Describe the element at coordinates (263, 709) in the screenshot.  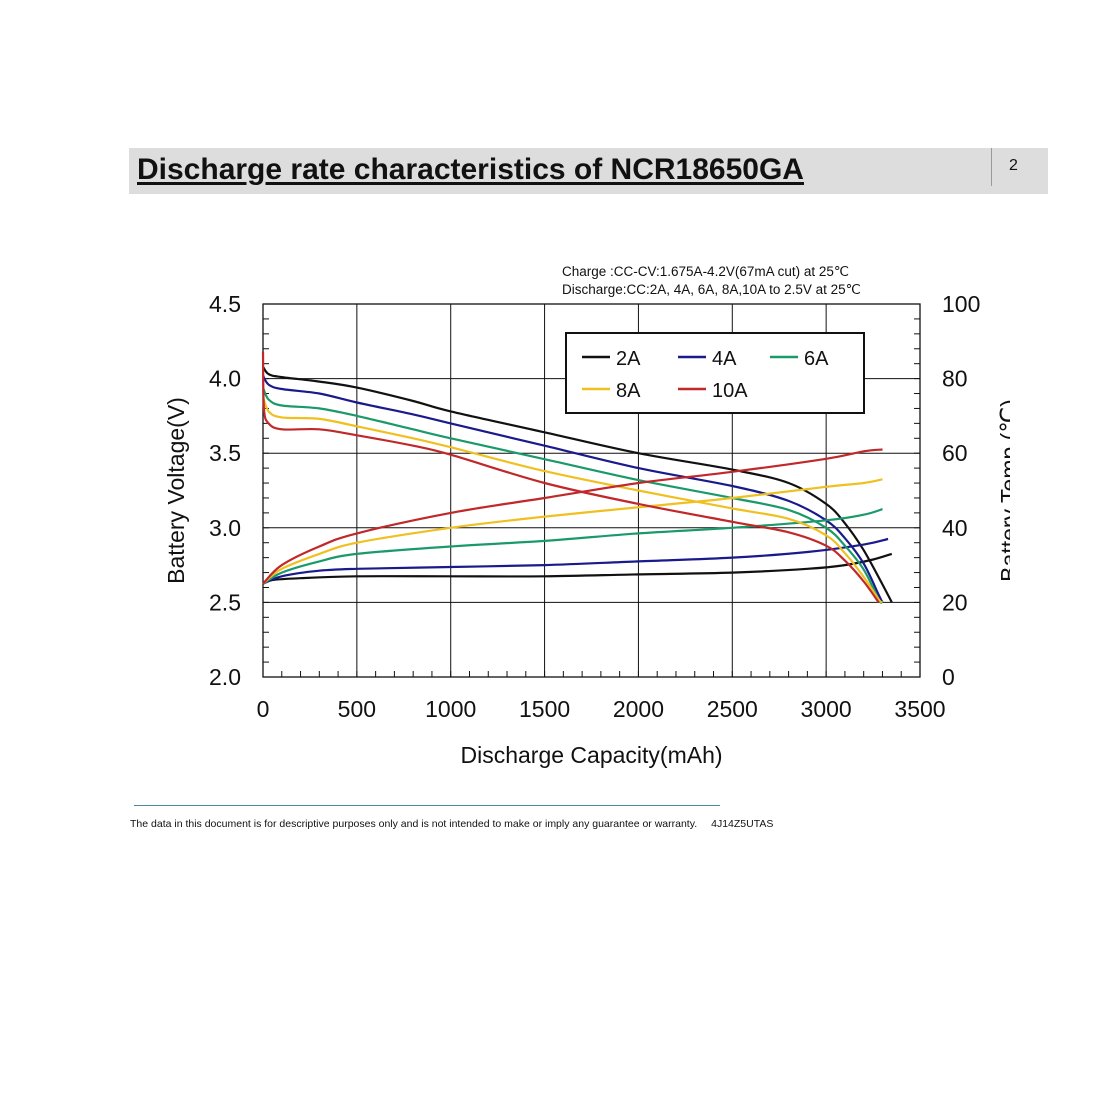
I see `x-tick-label: 0` at that location.